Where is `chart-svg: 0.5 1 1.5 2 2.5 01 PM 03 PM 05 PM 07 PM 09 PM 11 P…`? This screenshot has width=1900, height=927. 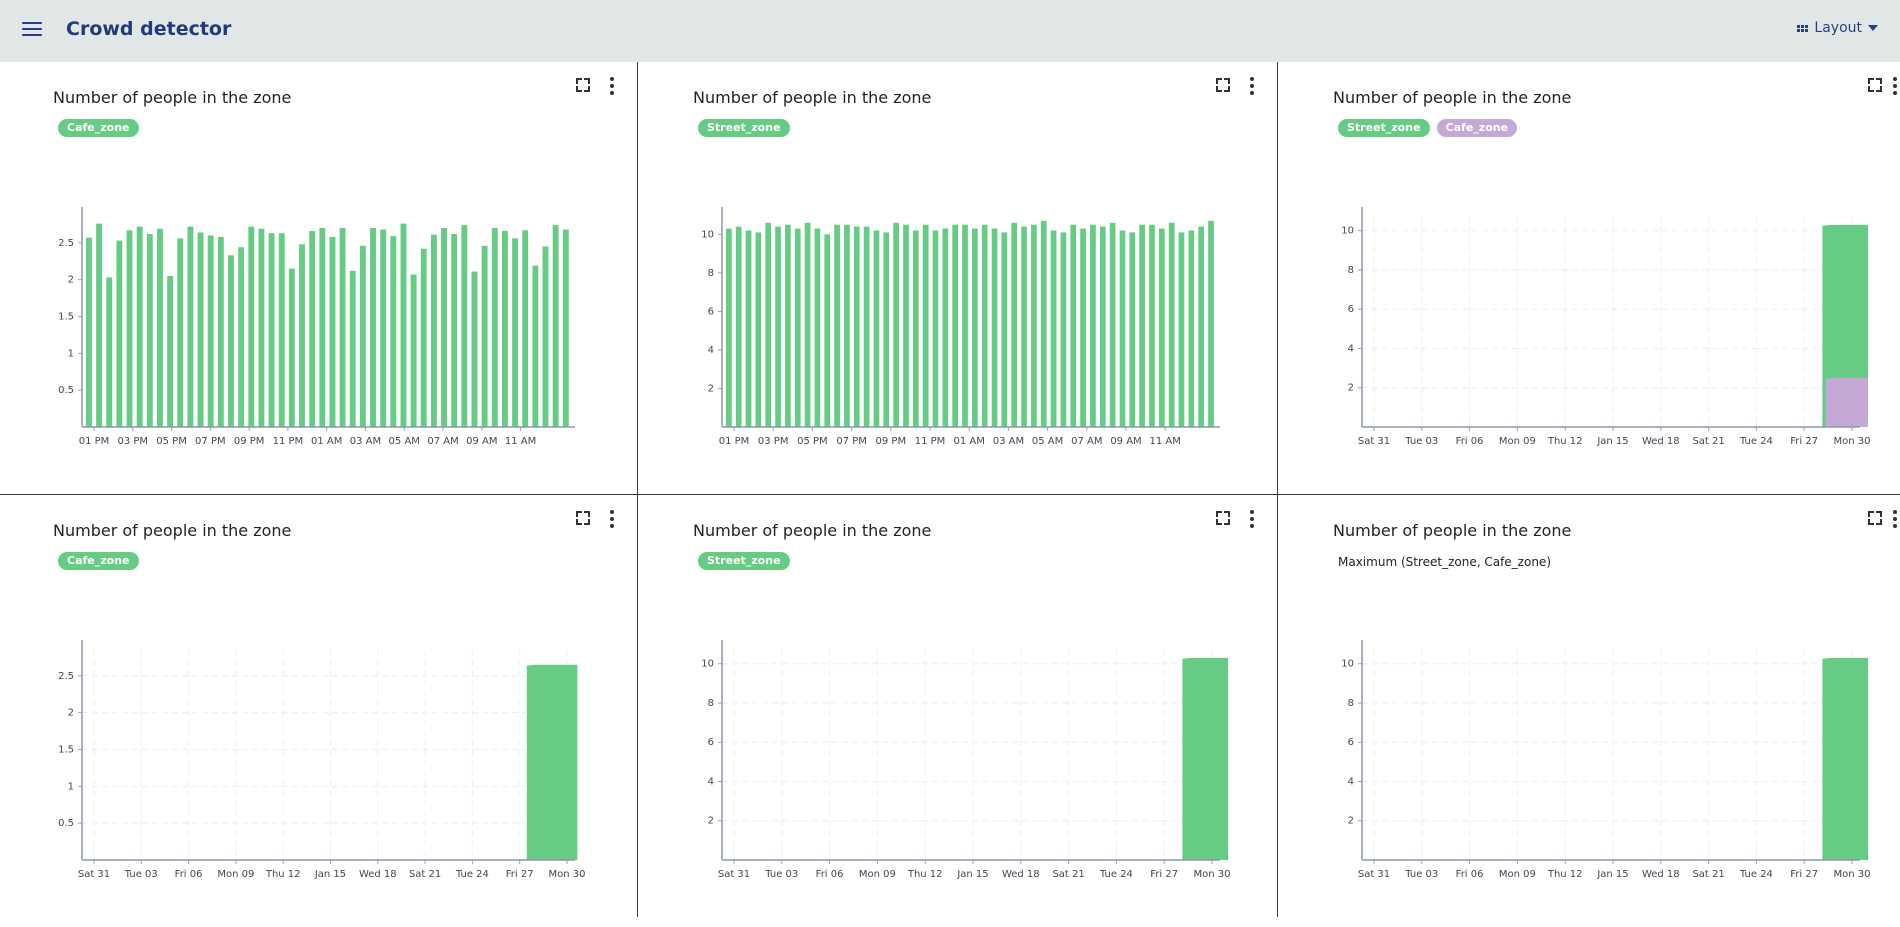 chart-svg: 0.5 1 1.5 2 2.5 01 PM 03 PM 05 PM 07 PM 09 PM 11 P… is located at coordinates (316, 327).